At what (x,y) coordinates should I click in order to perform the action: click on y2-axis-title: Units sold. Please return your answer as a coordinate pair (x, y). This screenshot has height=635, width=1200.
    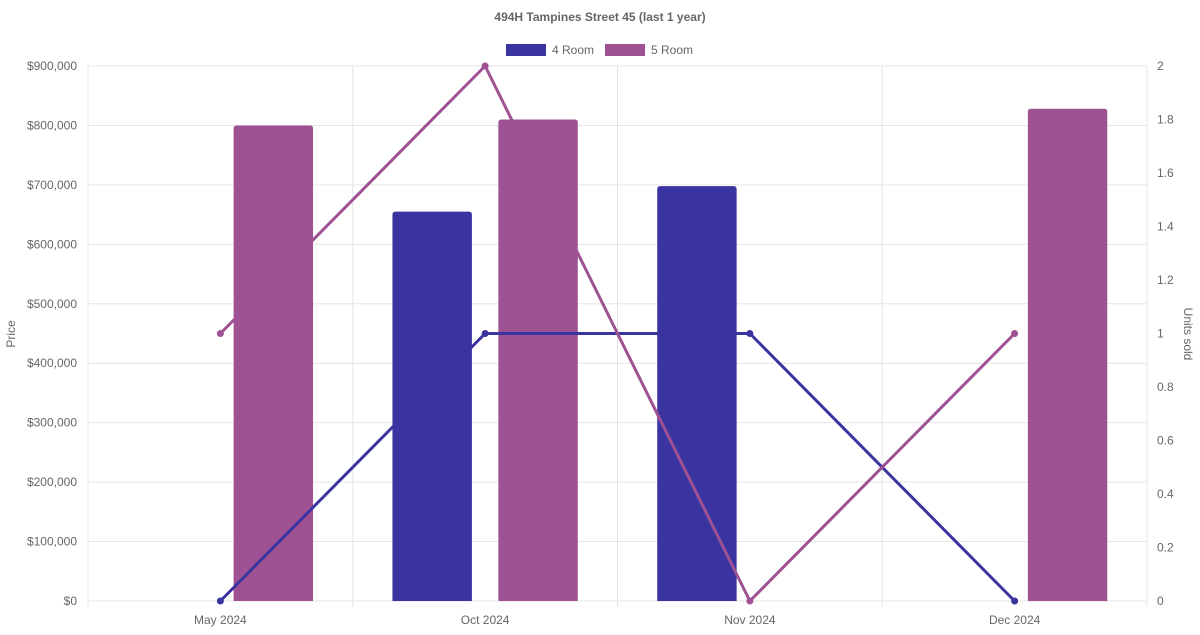
    Looking at the image, I should click on (1188, 334).